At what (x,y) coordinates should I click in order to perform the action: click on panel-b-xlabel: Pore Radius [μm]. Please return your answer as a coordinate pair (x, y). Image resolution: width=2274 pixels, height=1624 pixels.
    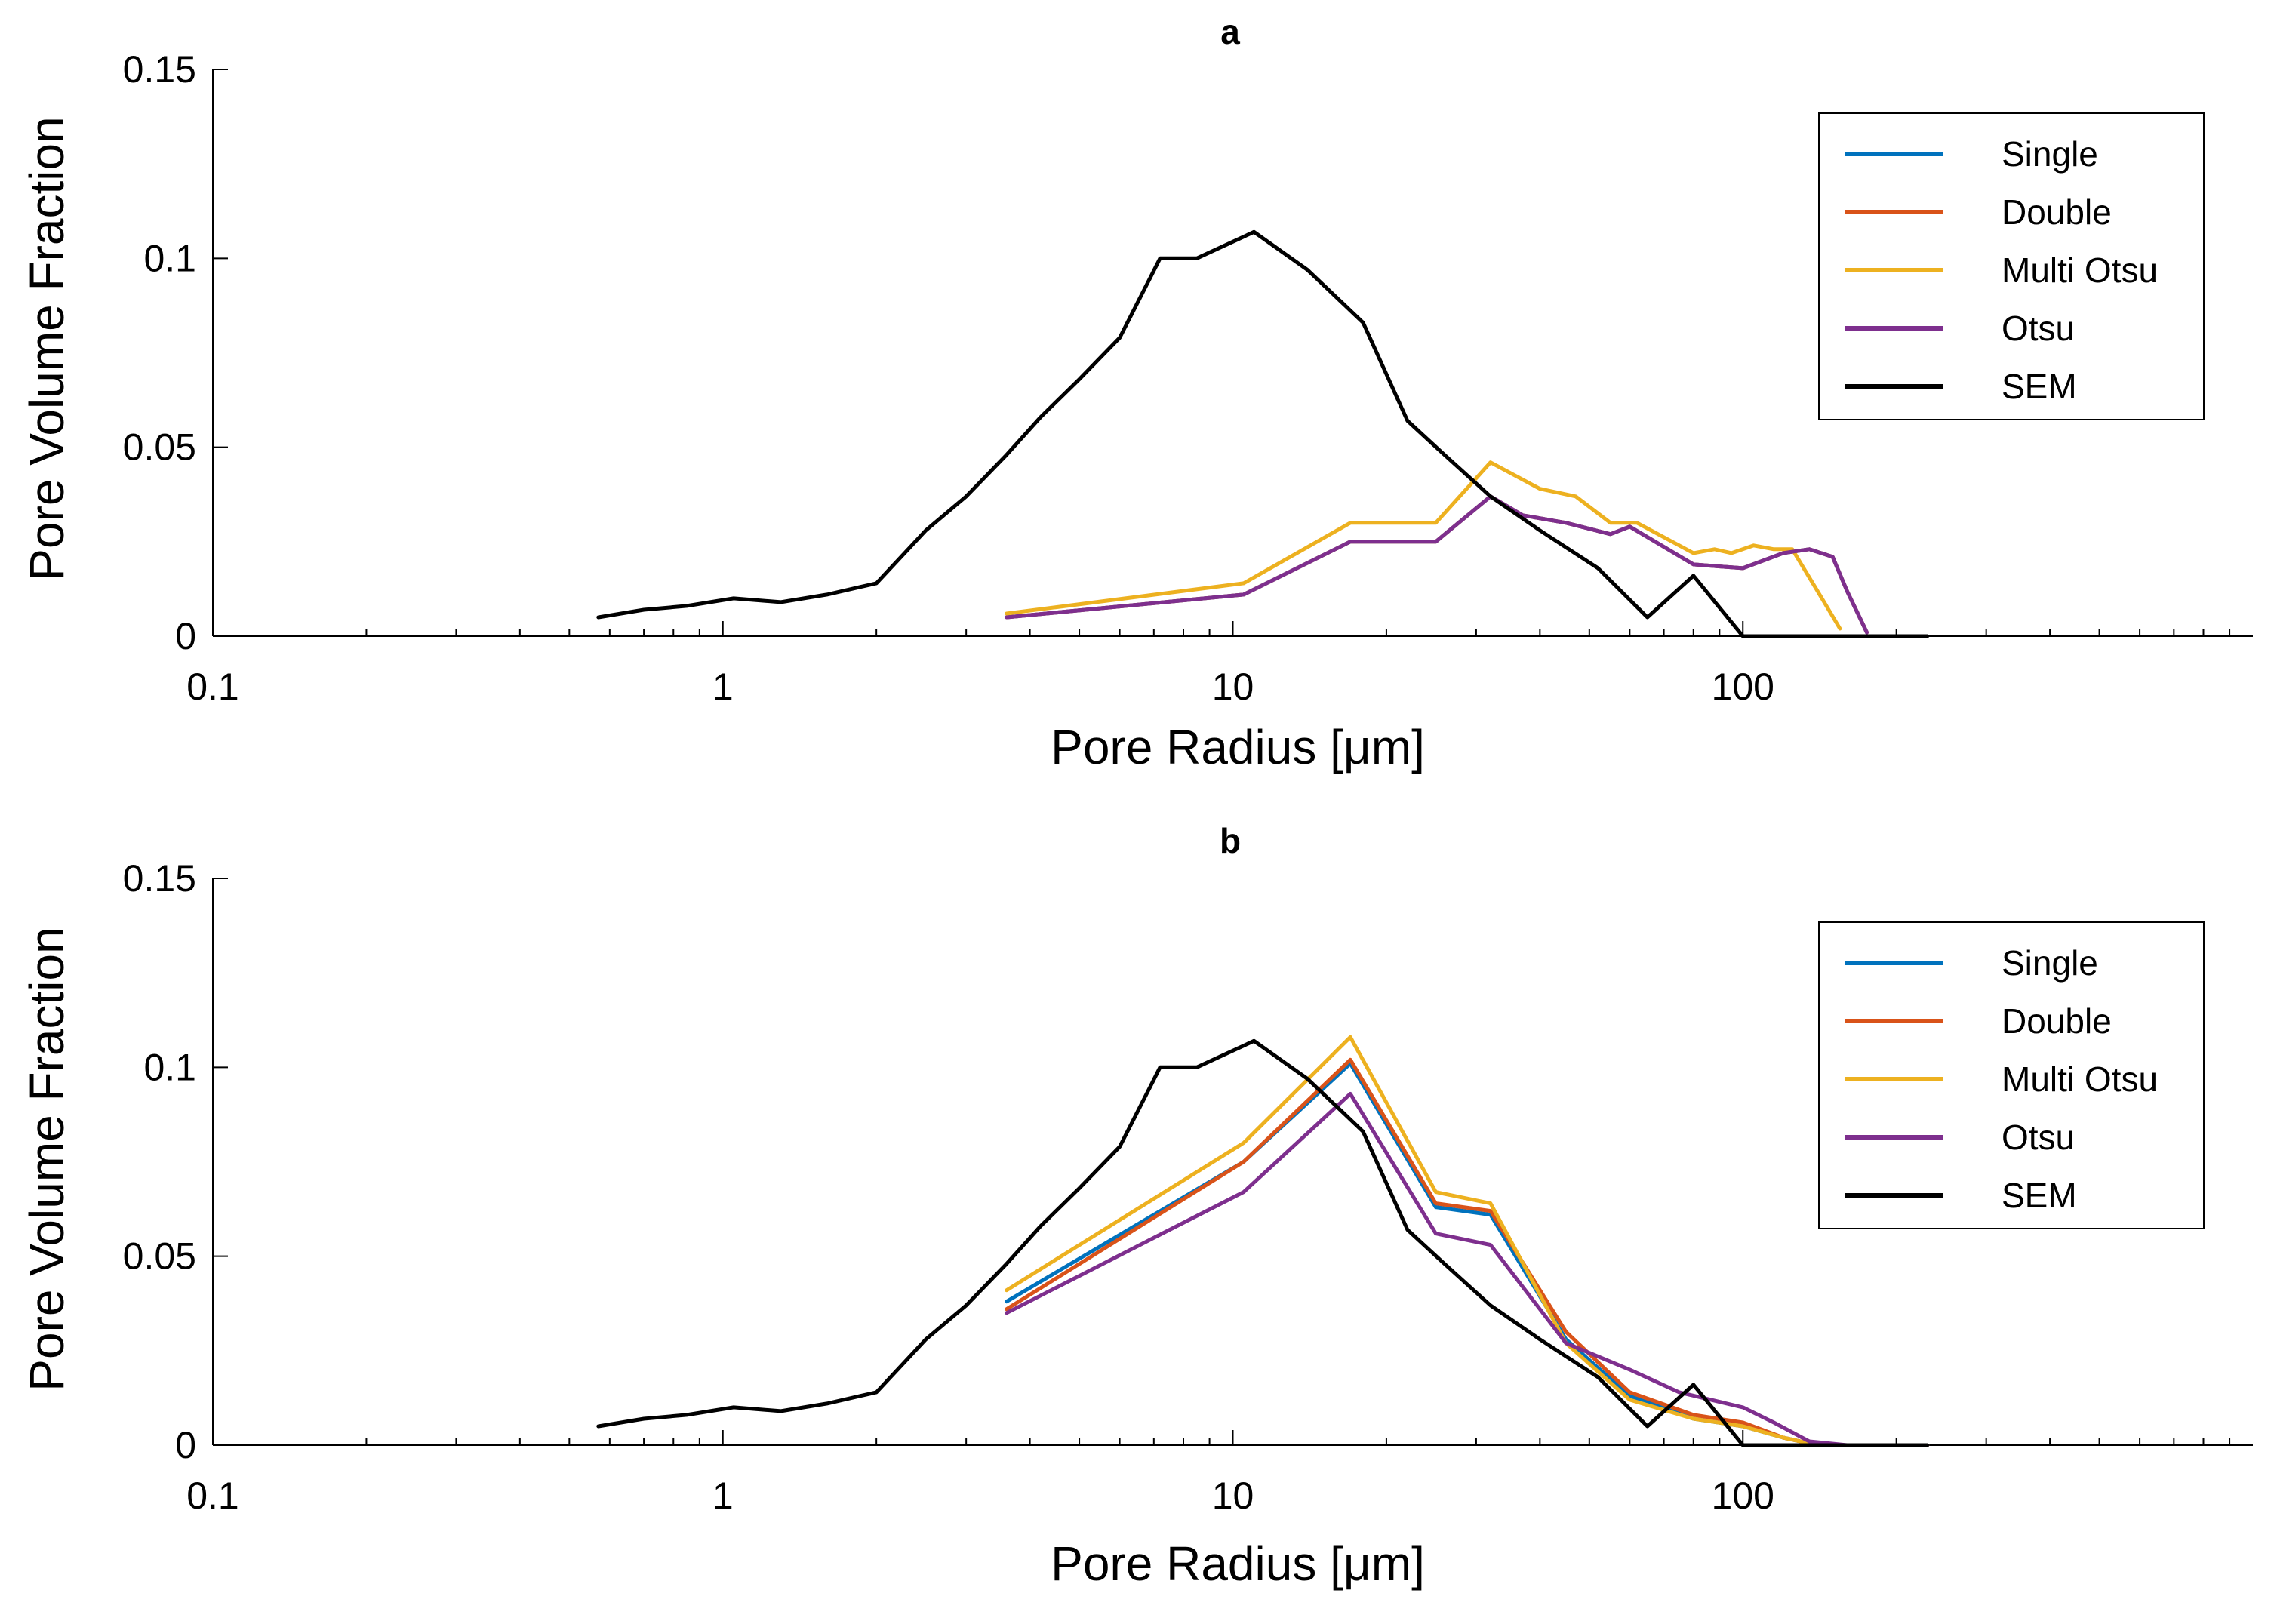
    Looking at the image, I should click on (1238, 1563).